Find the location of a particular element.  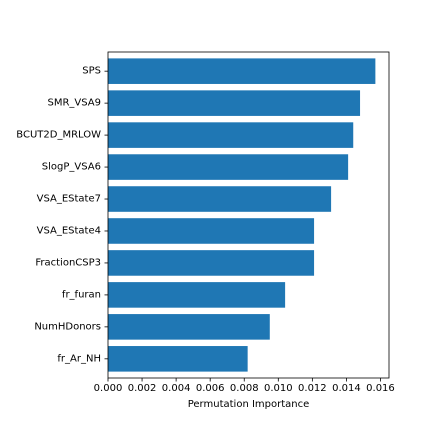

y-tick-label: SMR_VSA9 is located at coordinates (74, 103).